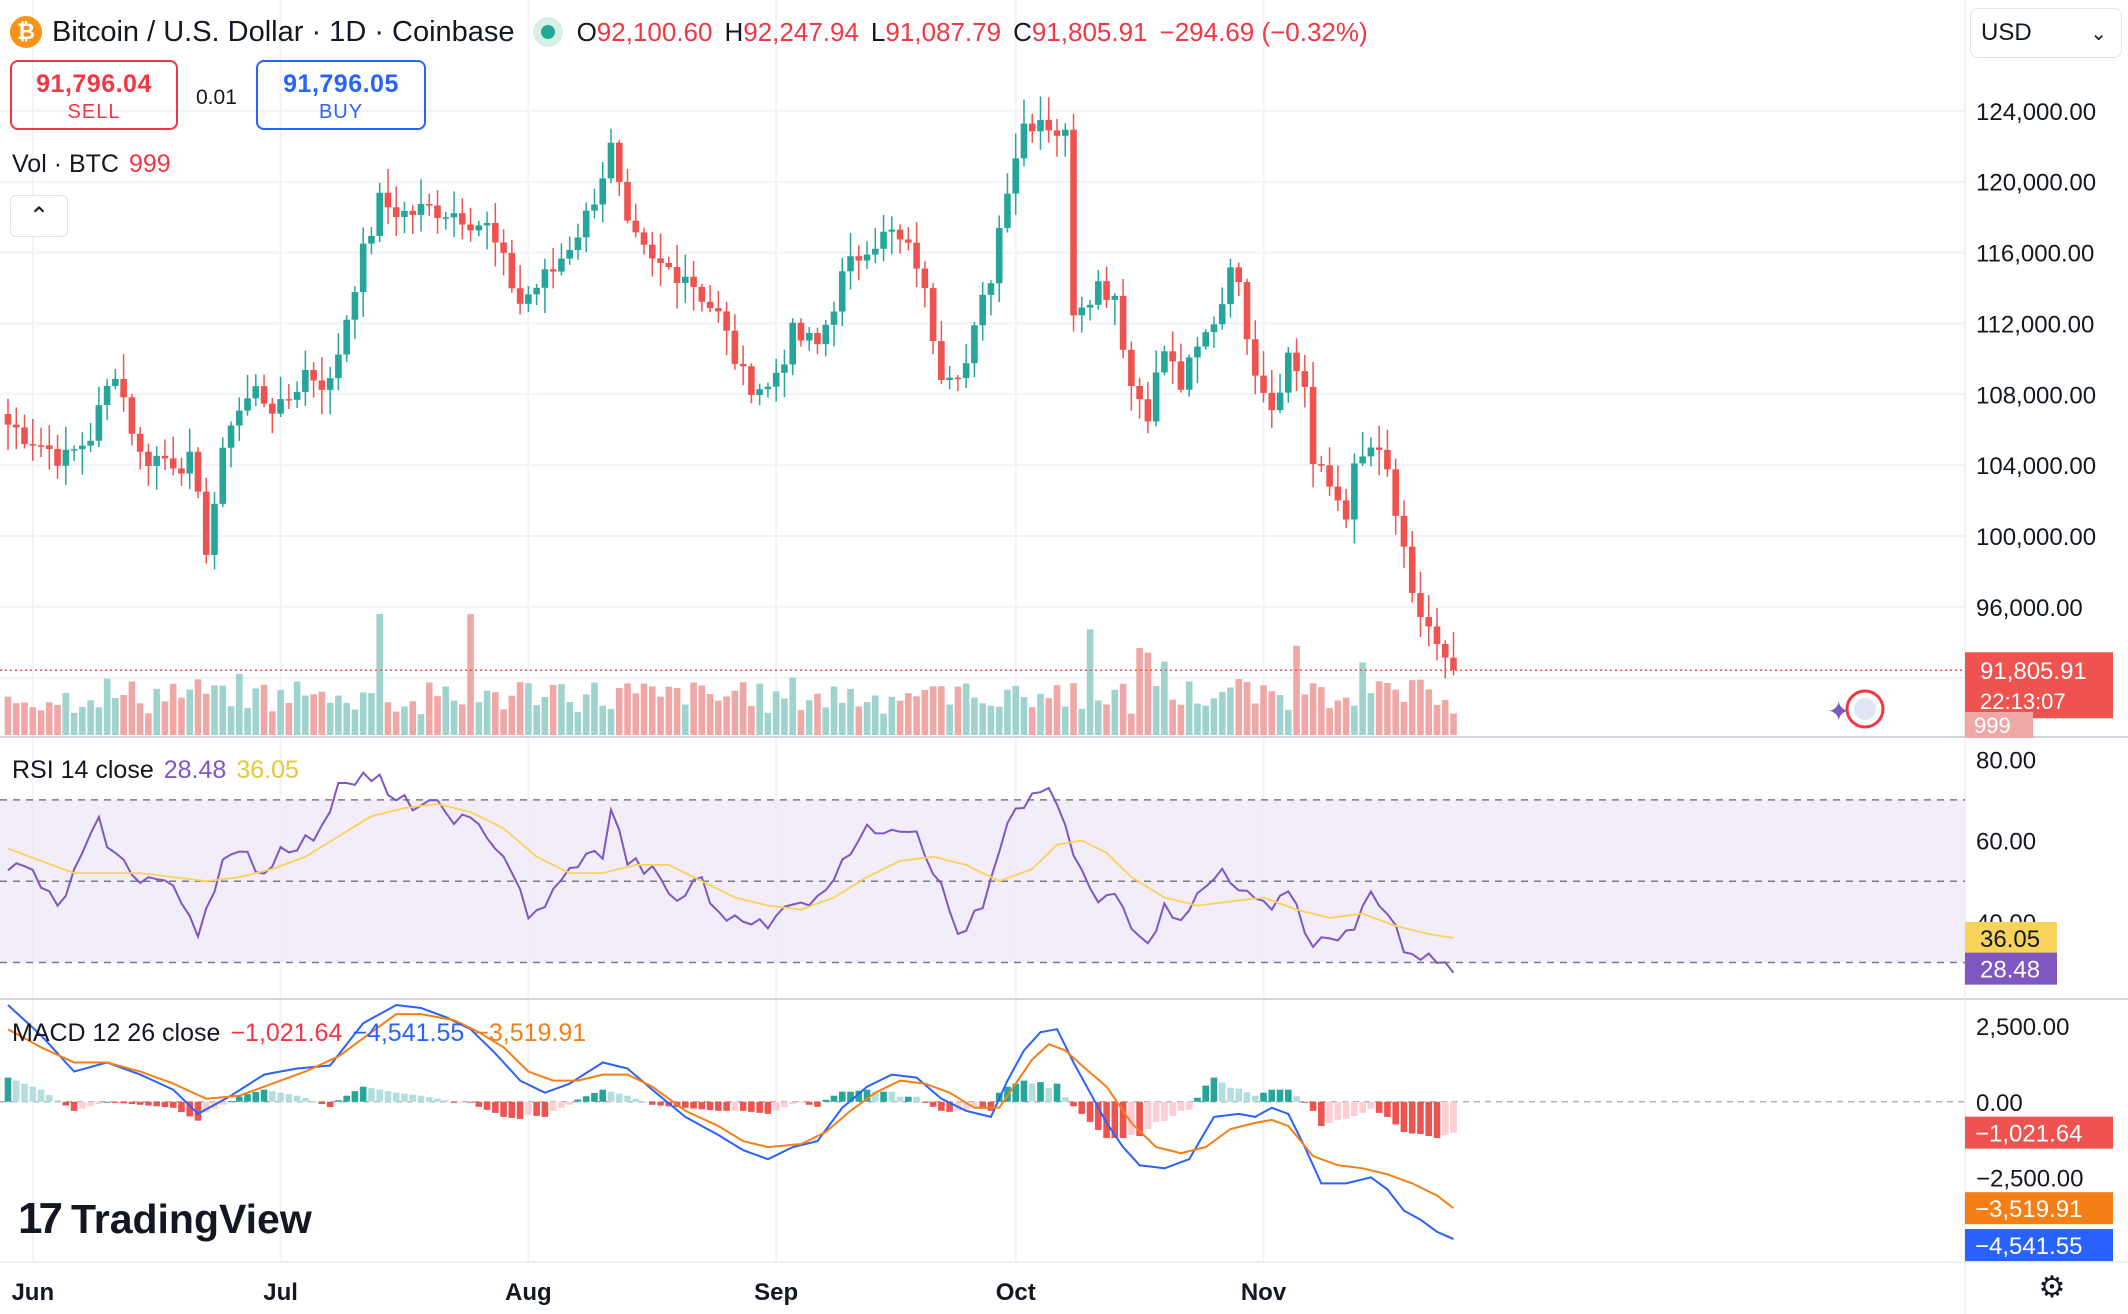 Image resolution: width=2128 pixels, height=1314 pixels. What do you see at coordinates (191, 1218) in the screenshot?
I see `tradingview-logo-text: TradingView` at bounding box center [191, 1218].